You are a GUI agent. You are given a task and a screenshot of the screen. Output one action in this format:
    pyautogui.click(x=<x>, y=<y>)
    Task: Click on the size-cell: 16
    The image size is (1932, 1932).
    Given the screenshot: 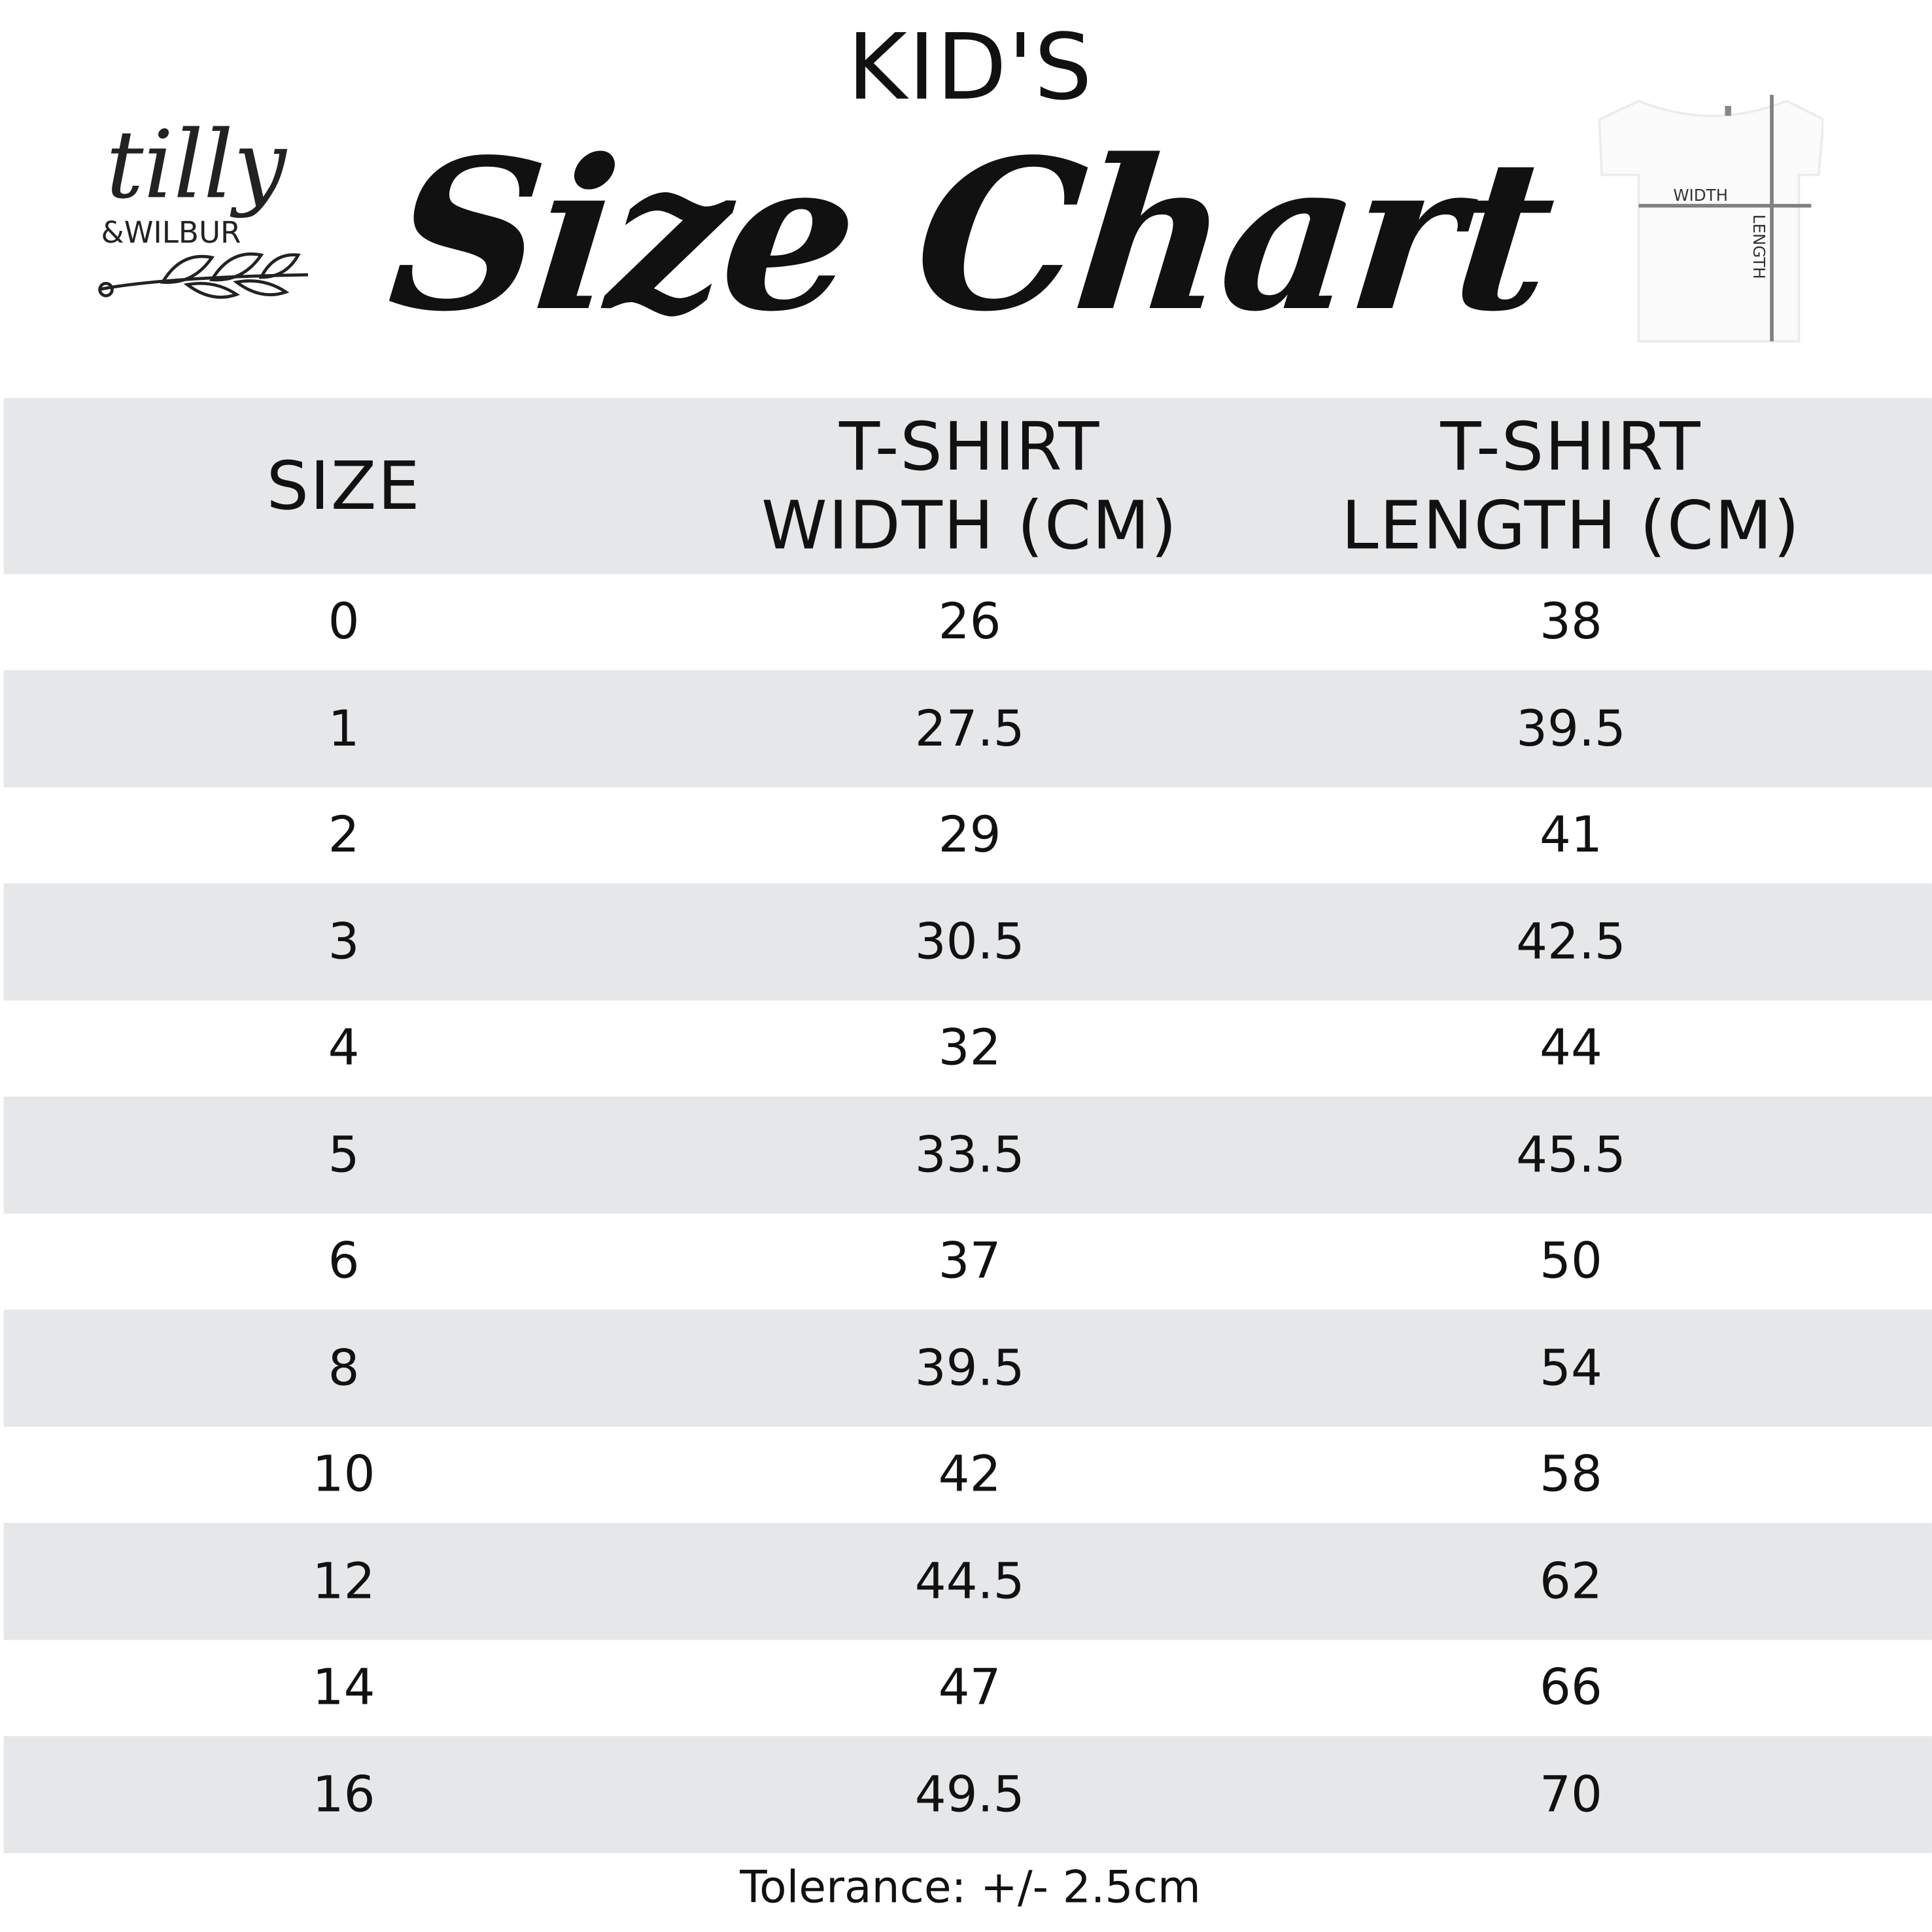 What is the action you would take?
    pyautogui.click(x=343, y=1794)
    